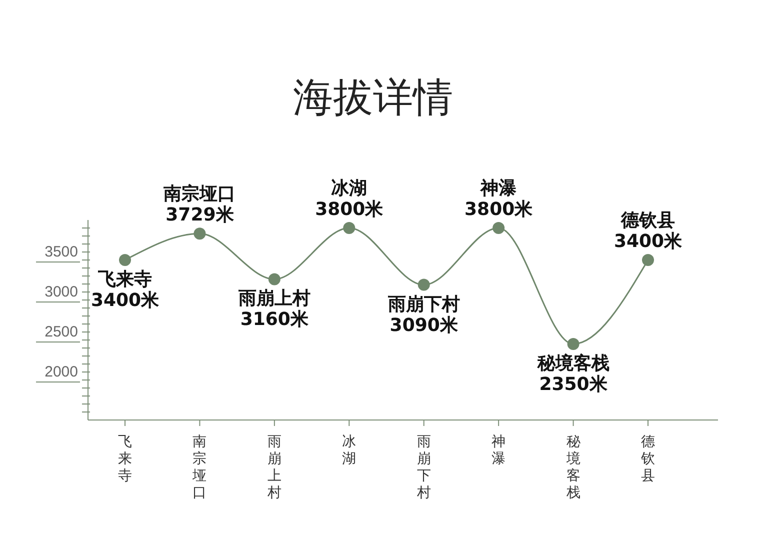 This screenshot has height=538, width=761. Describe the element at coordinates (647, 459) in the screenshot. I see `x-tick-label: 德 钦 县` at that location.